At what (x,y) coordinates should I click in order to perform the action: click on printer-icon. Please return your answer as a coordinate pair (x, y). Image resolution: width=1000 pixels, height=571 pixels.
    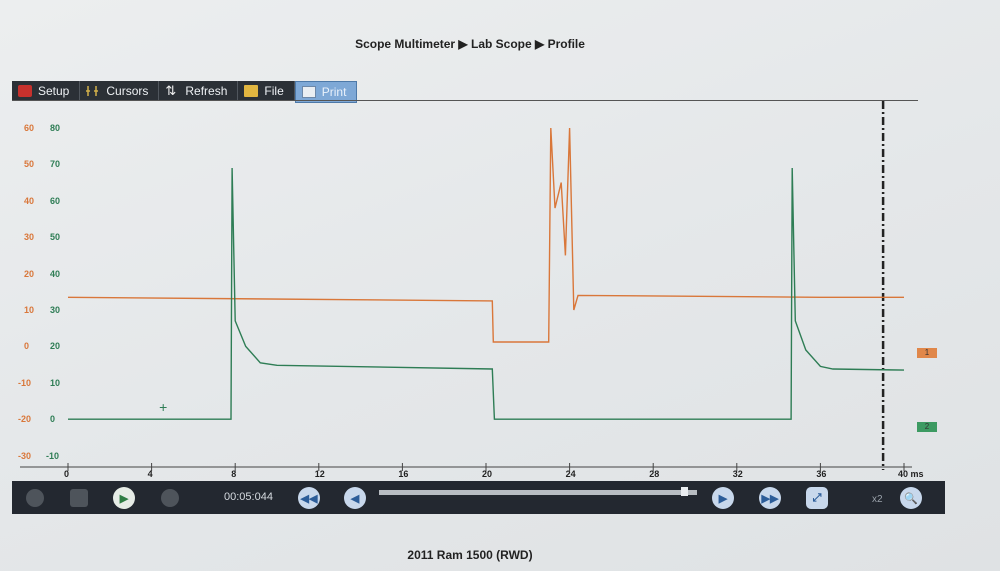
    Looking at the image, I should click on (308, 92).